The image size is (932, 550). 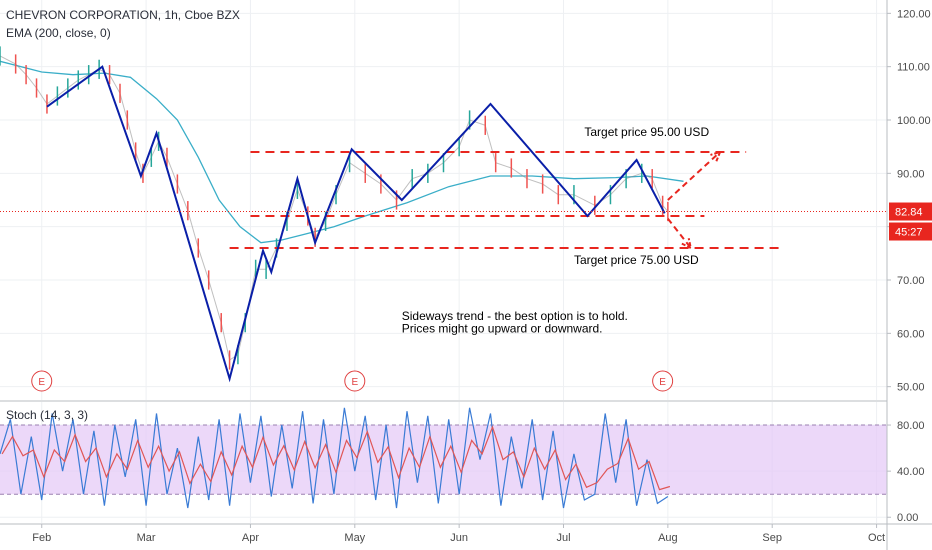 I want to click on time-tick-label: Aug, so click(x=668, y=538).